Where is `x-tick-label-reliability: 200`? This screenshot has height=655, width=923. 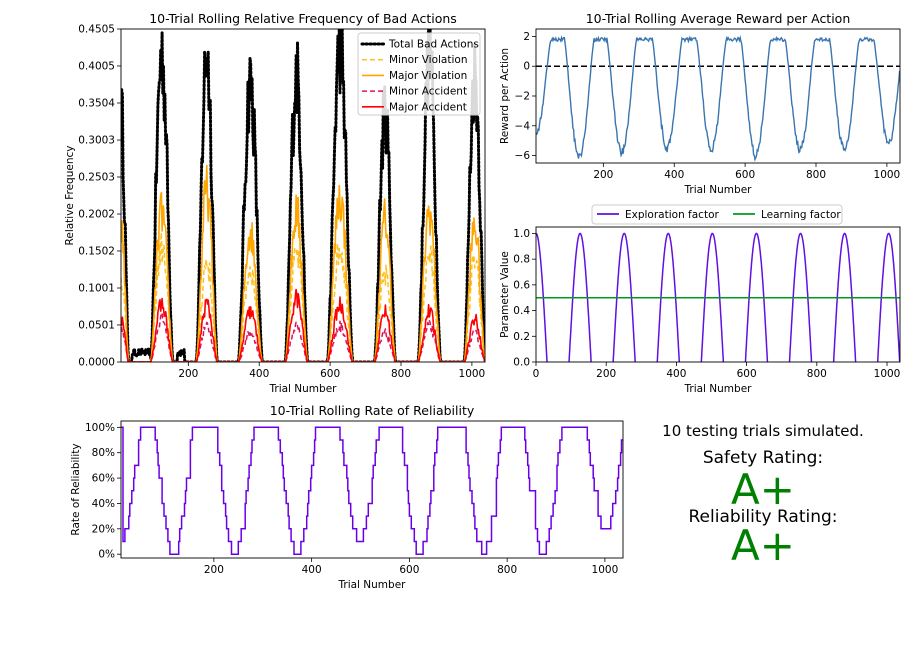
x-tick-label-reliability: 200 is located at coordinates (214, 570).